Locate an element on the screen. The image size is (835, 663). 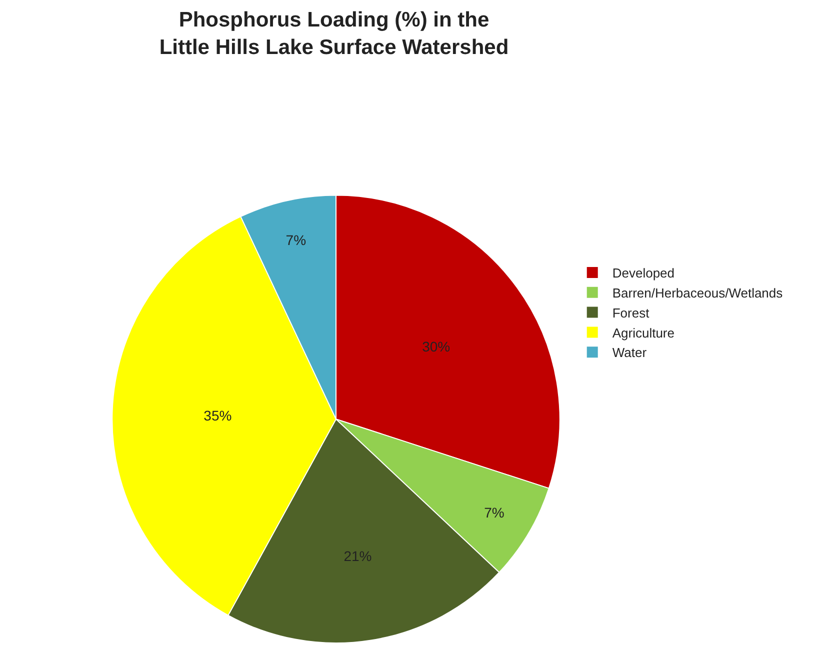
data-label: 21% is located at coordinates (358, 556).